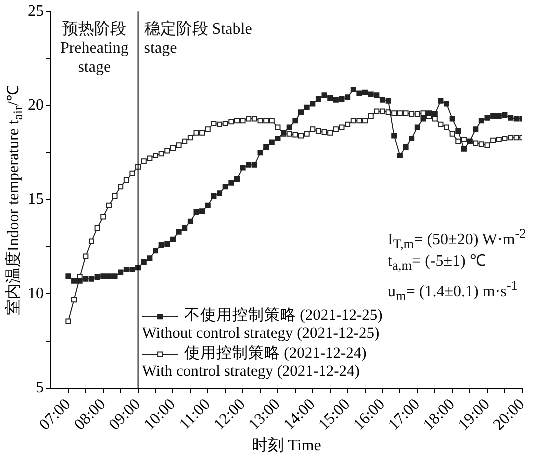 The width and height of the screenshot is (538, 460). I want to click on annotation: 预热阶段 Preheating stage, so click(94, 49).